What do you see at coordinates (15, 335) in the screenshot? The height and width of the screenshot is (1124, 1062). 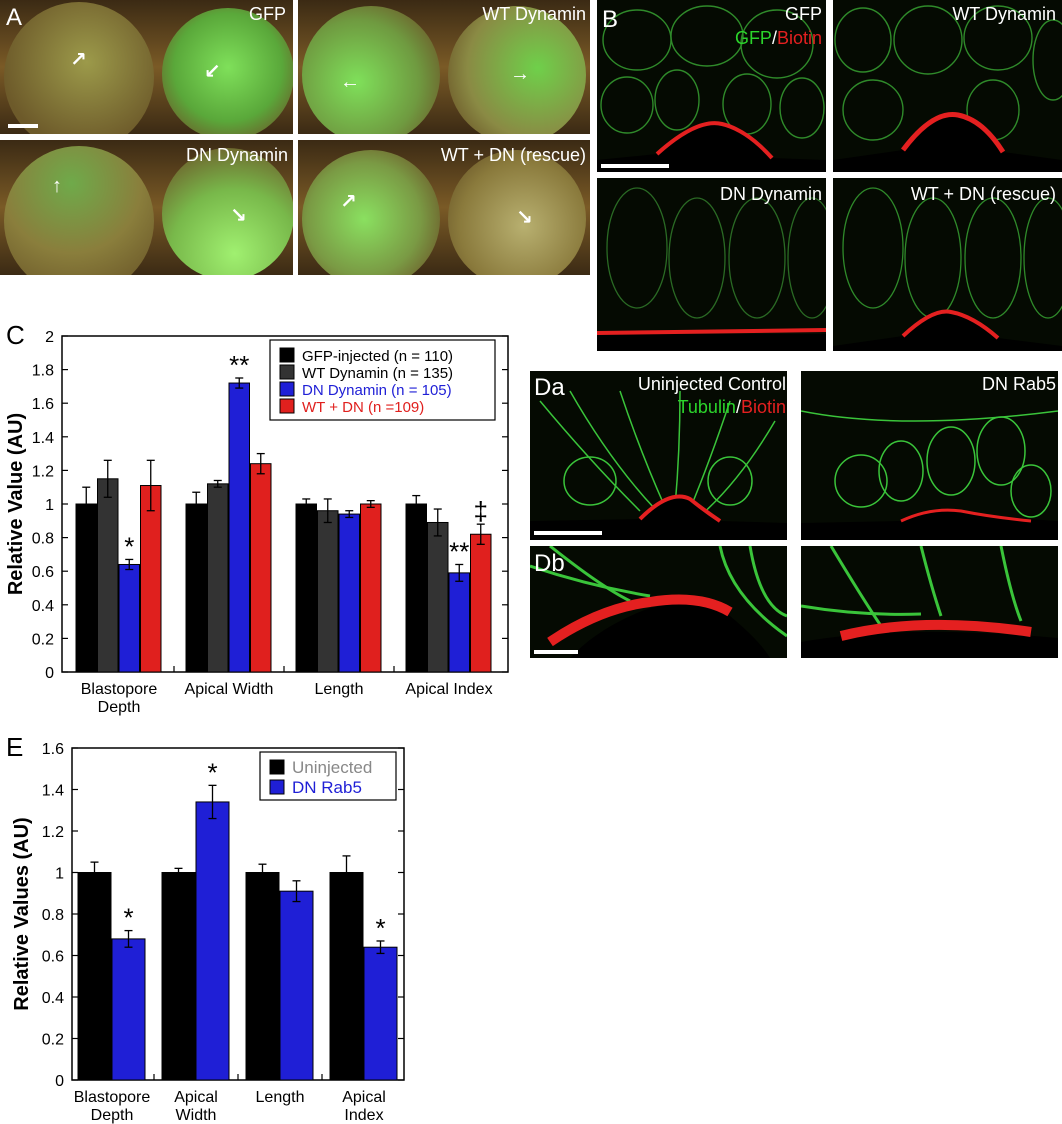 I see `panel-label: C` at bounding box center [15, 335].